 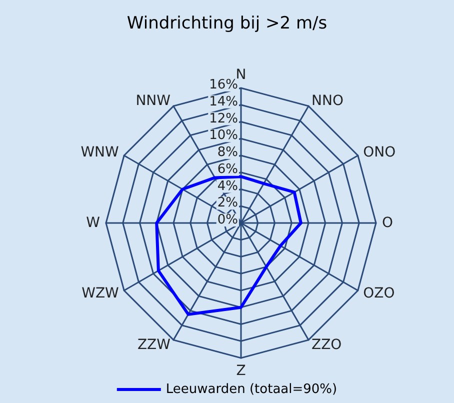 I want to click on spoke-label: NNW, so click(x=153, y=100).